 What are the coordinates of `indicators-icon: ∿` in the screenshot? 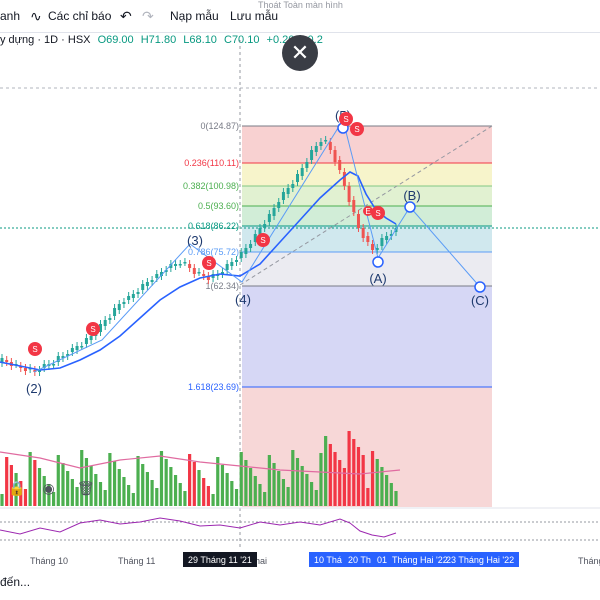 It's located at (36, 16).